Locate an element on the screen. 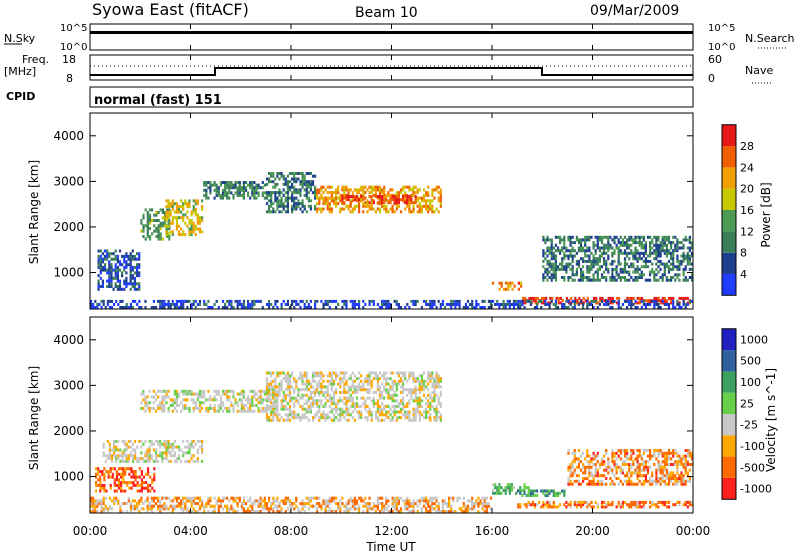 The width and height of the screenshot is (800, 554). freq-unit: [MHz] is located at coordinates (20, 71).